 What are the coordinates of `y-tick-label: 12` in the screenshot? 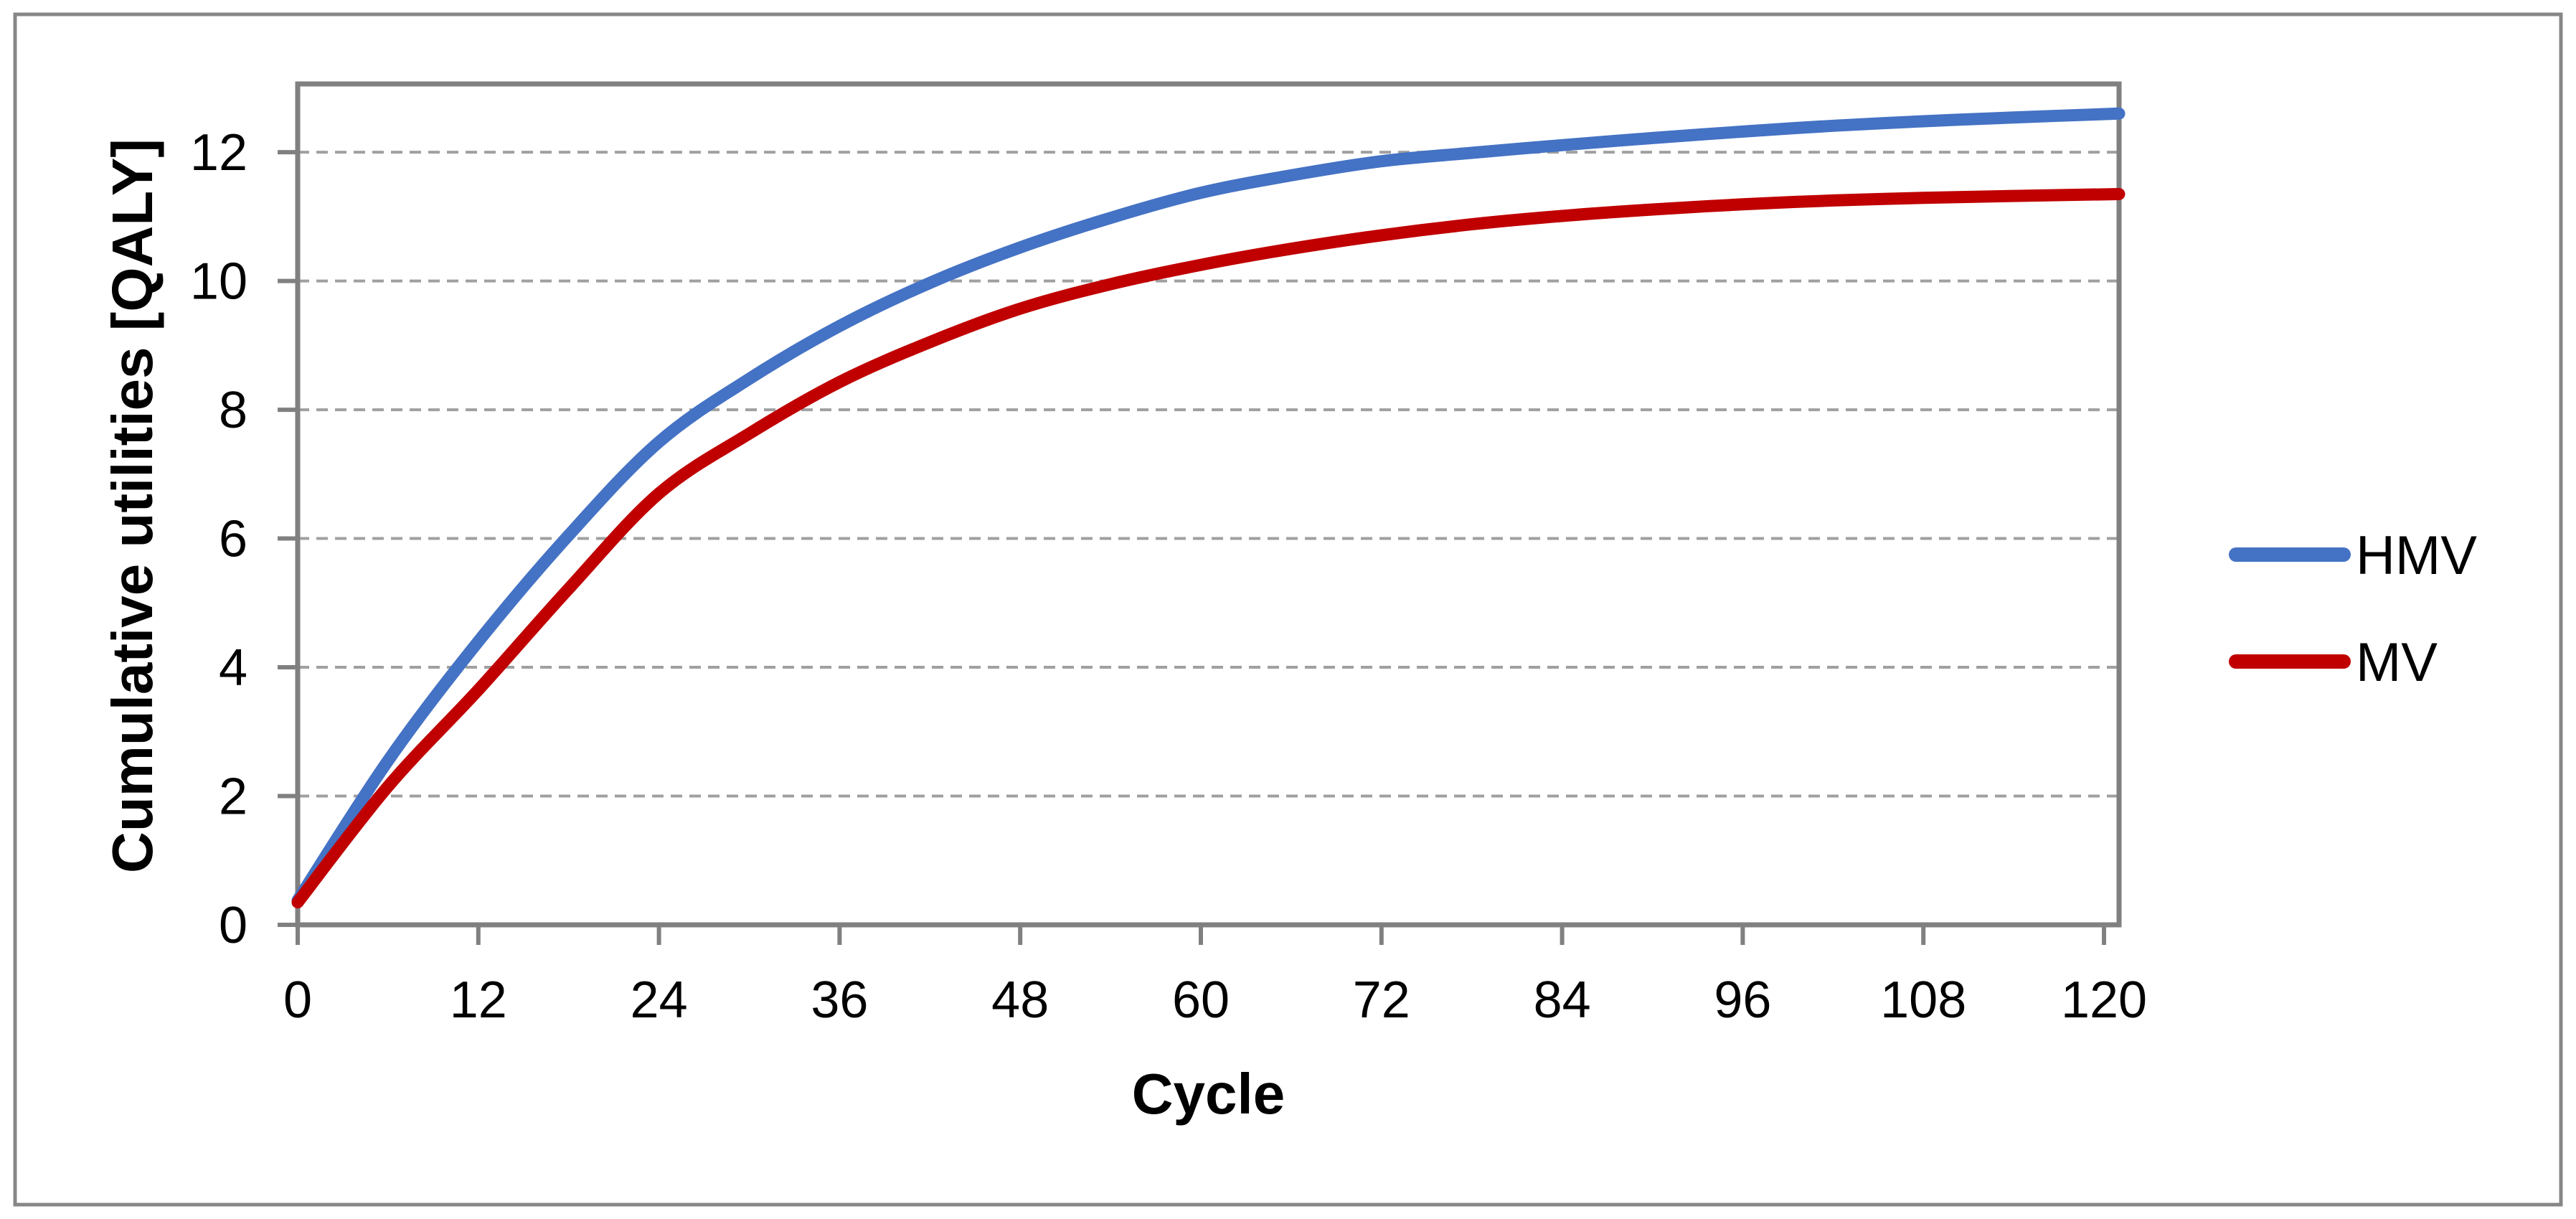 It's located at (218, 153).